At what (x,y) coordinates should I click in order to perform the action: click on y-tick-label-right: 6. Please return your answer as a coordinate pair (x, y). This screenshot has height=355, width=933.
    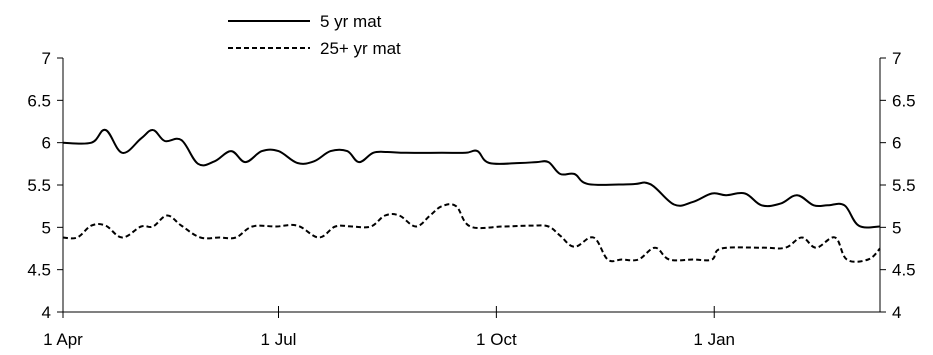
    Looking at the image, I should click on (896, 143).